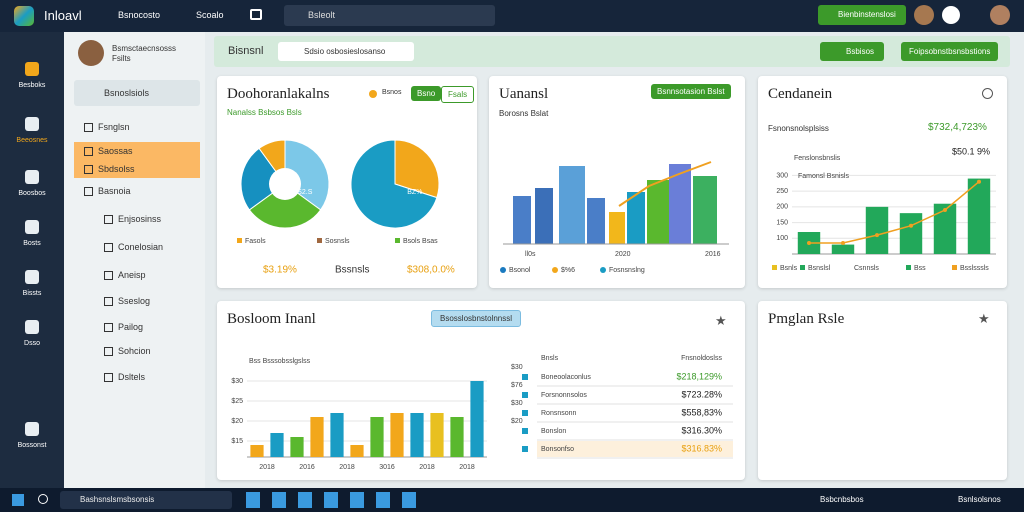 The image size is (1024, 512). Describe the element at coordinates (974, 268) in the screenshot. I see `legend-label: Bsslsssls` at that location.